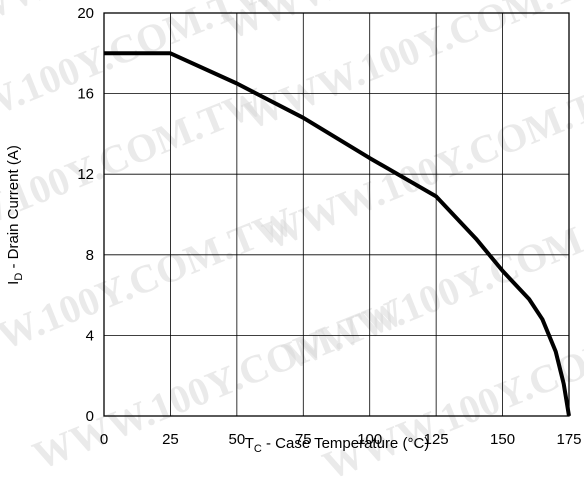 Image resolution: width=584 pixels, height=489 pixels. Describe the element at coordinates (237, 439) in the screenshot. I see `x-tick-label: 50` at that location.